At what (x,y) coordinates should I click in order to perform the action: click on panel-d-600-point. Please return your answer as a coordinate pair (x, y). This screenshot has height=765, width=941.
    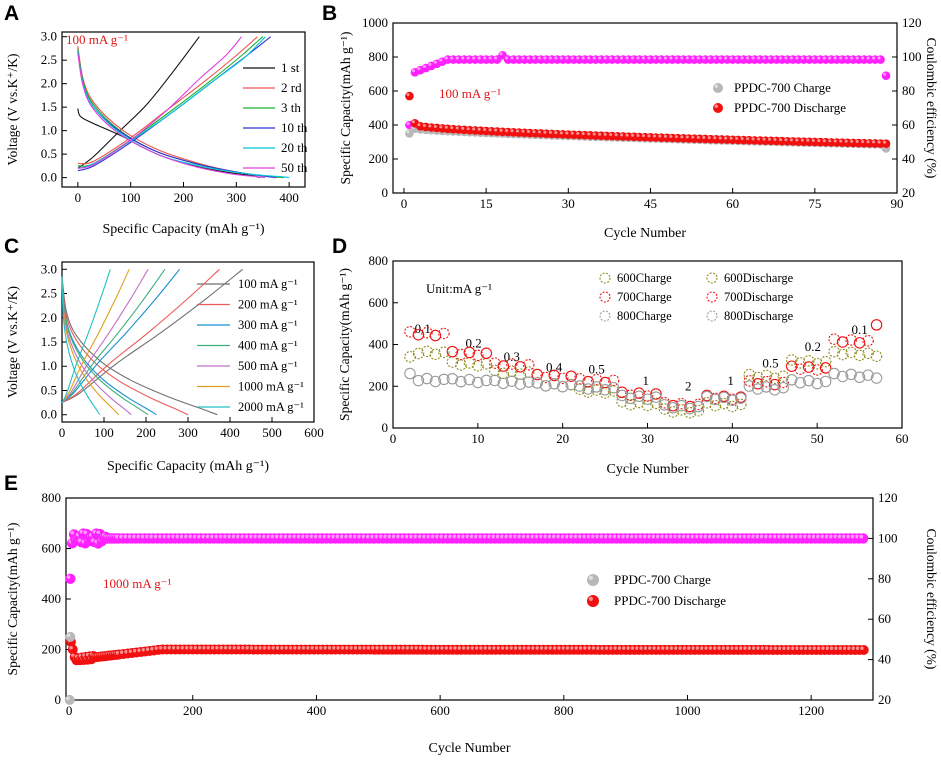
    Looking at the image, I should click on (605, 393).